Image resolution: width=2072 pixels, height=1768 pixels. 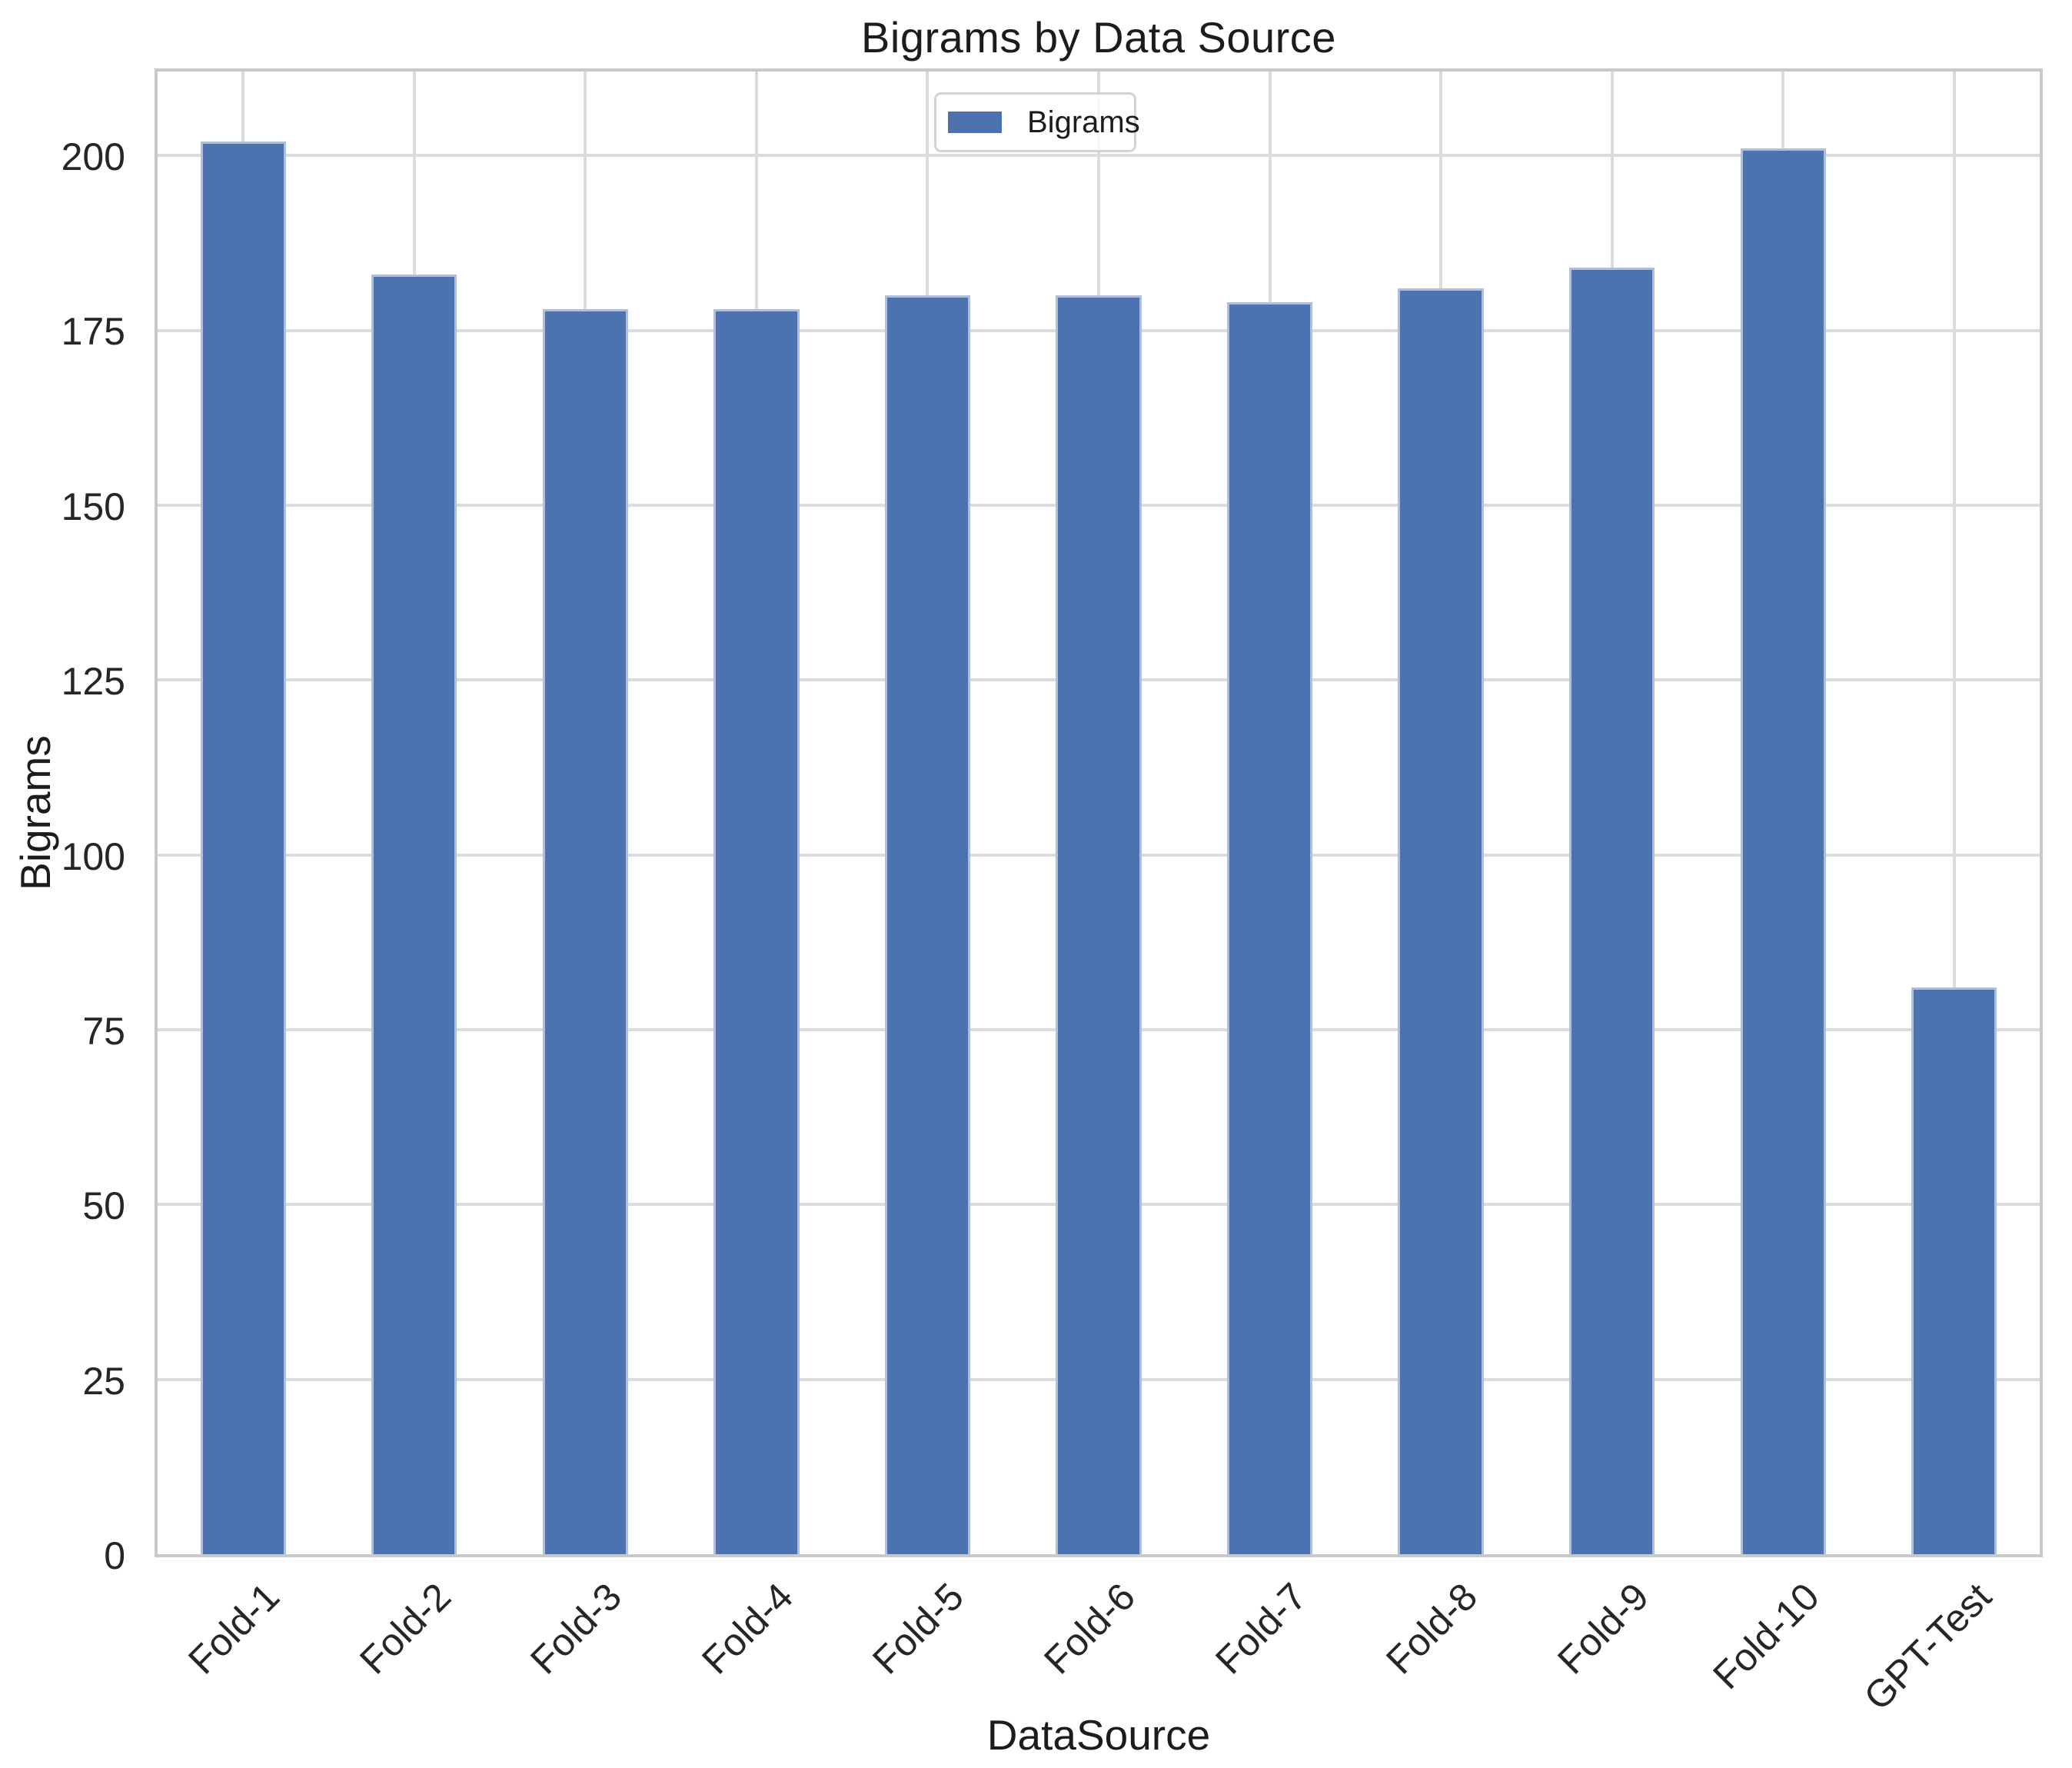 I want to click on x-tick-label-fold-9: Fold-9, so click(x=1603, y=1628).